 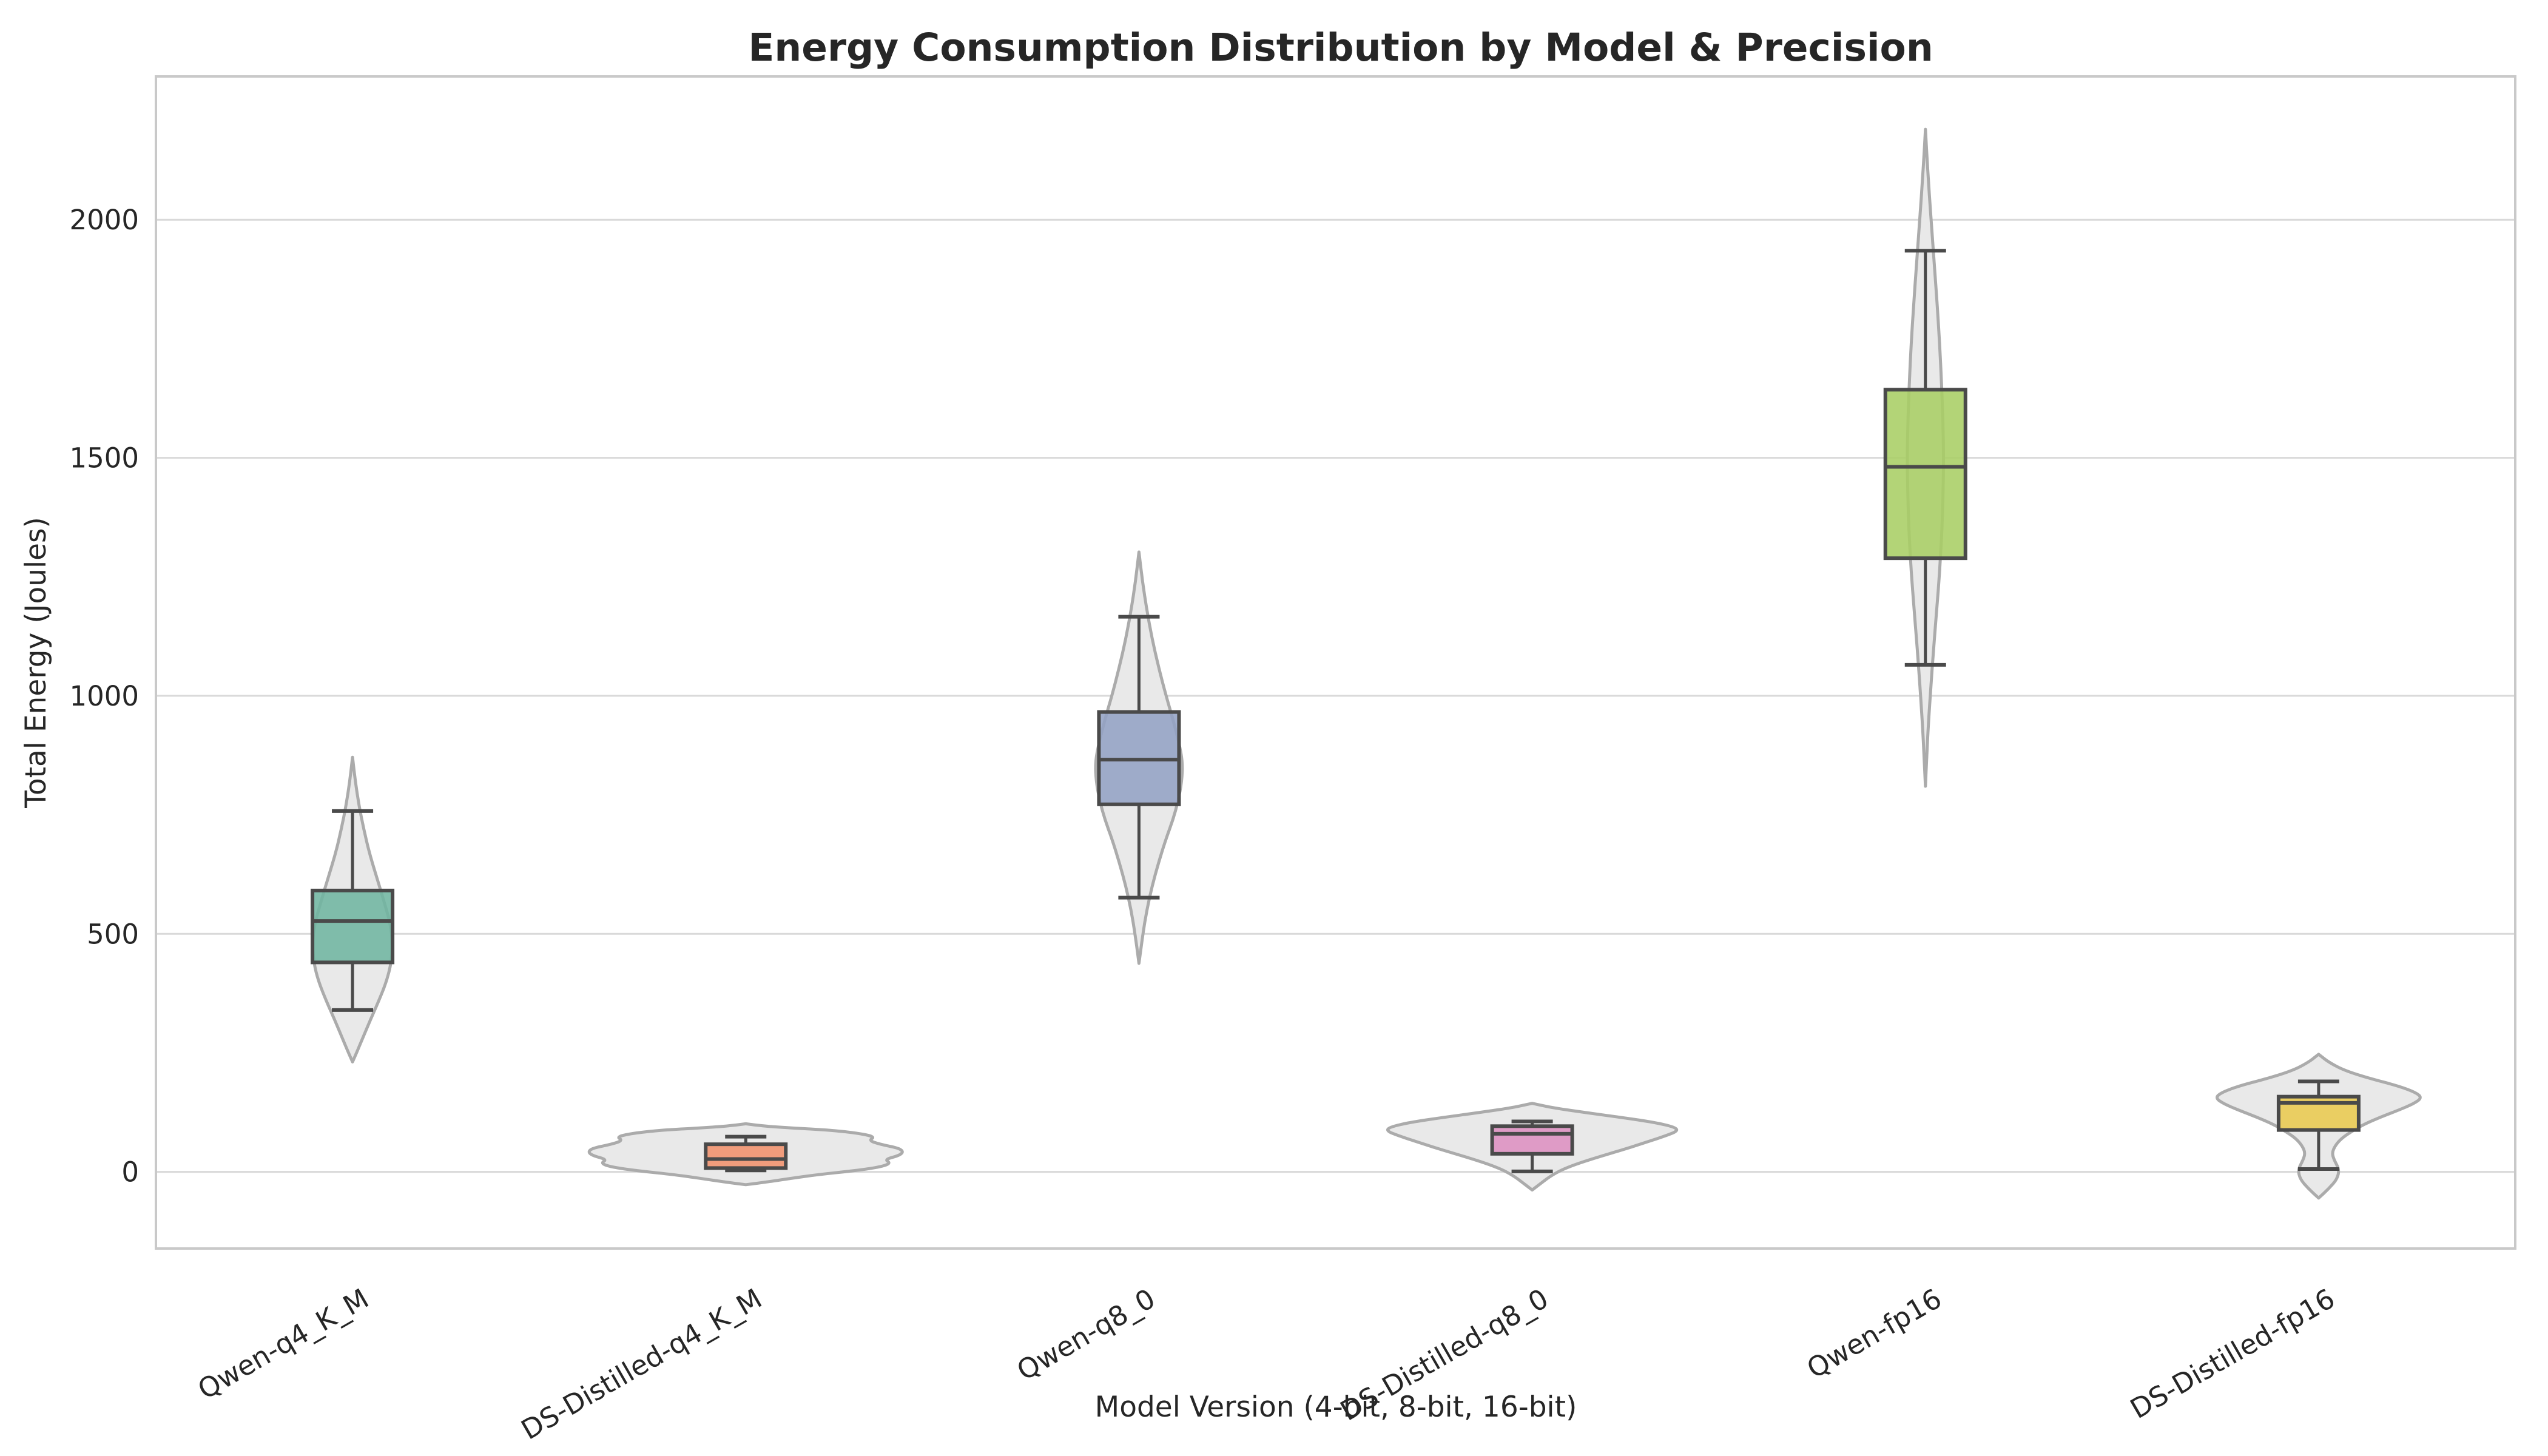 I want to click on x-tick-label: DS-Distilled-fp16, so click(x=2232, y=1354).